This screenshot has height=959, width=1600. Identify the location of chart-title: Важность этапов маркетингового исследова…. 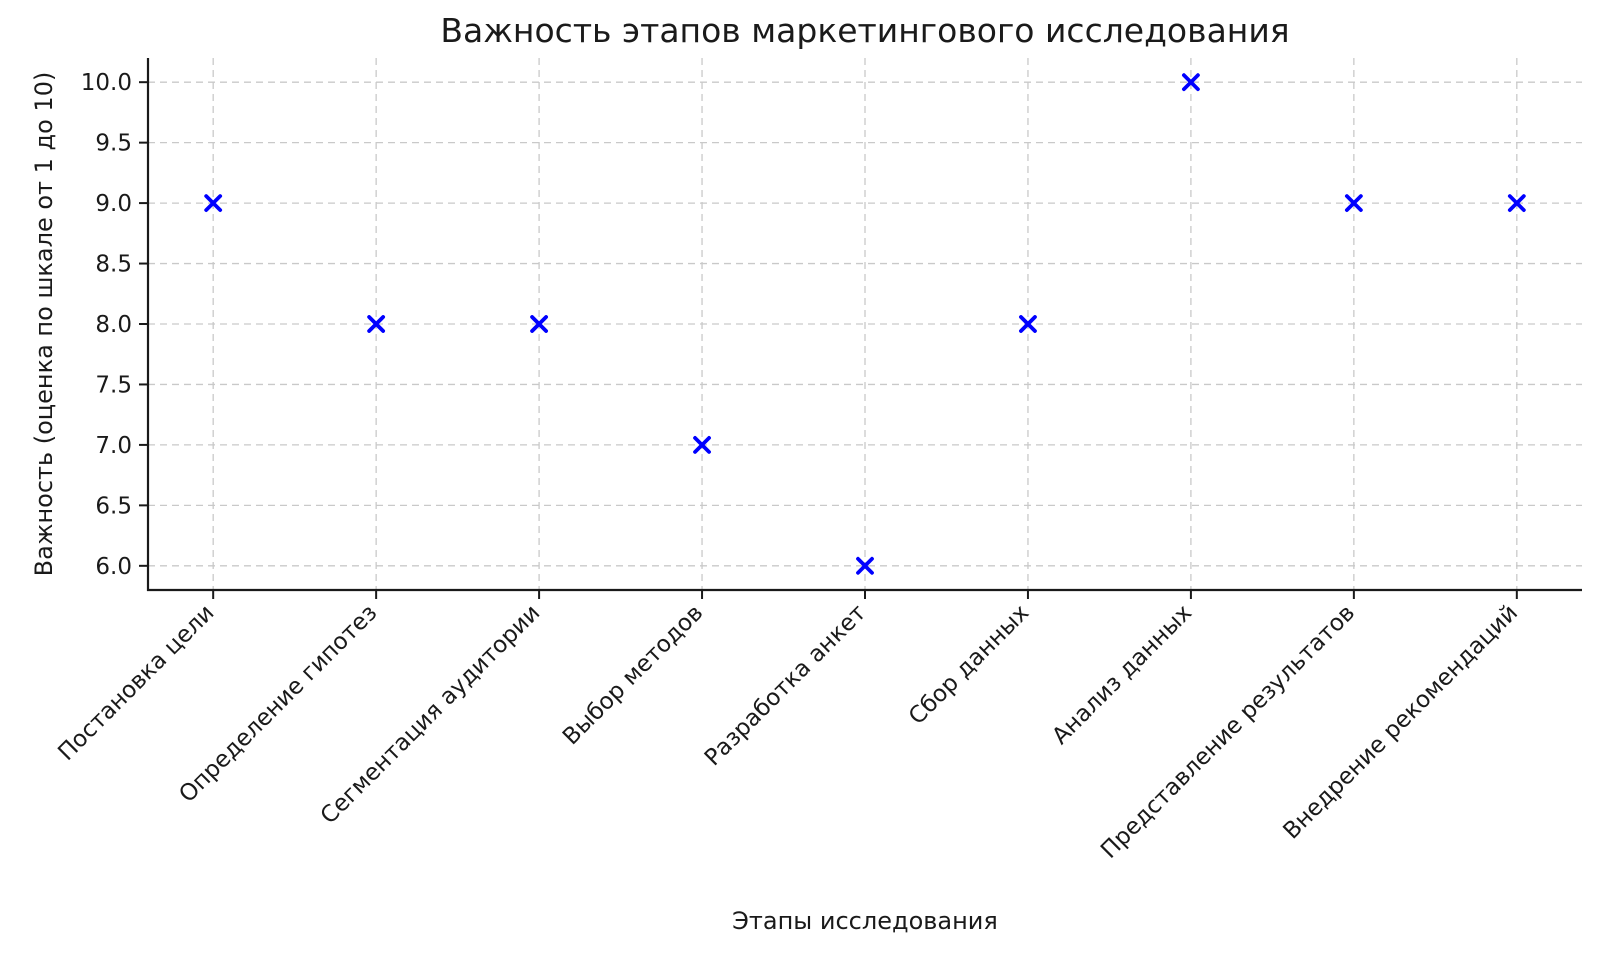
(865, 30).